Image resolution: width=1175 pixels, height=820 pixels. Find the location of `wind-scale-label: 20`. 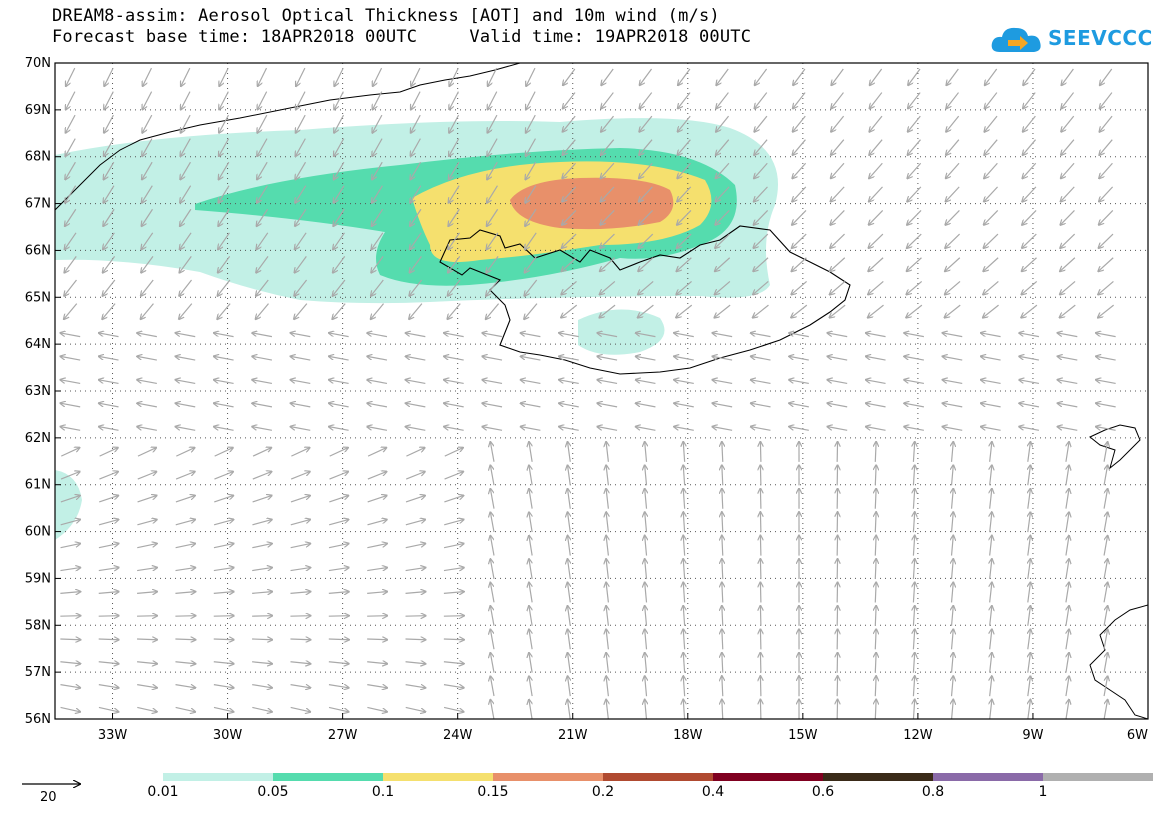

wind-scale-label: 20 is located at coordinates (48, 797).